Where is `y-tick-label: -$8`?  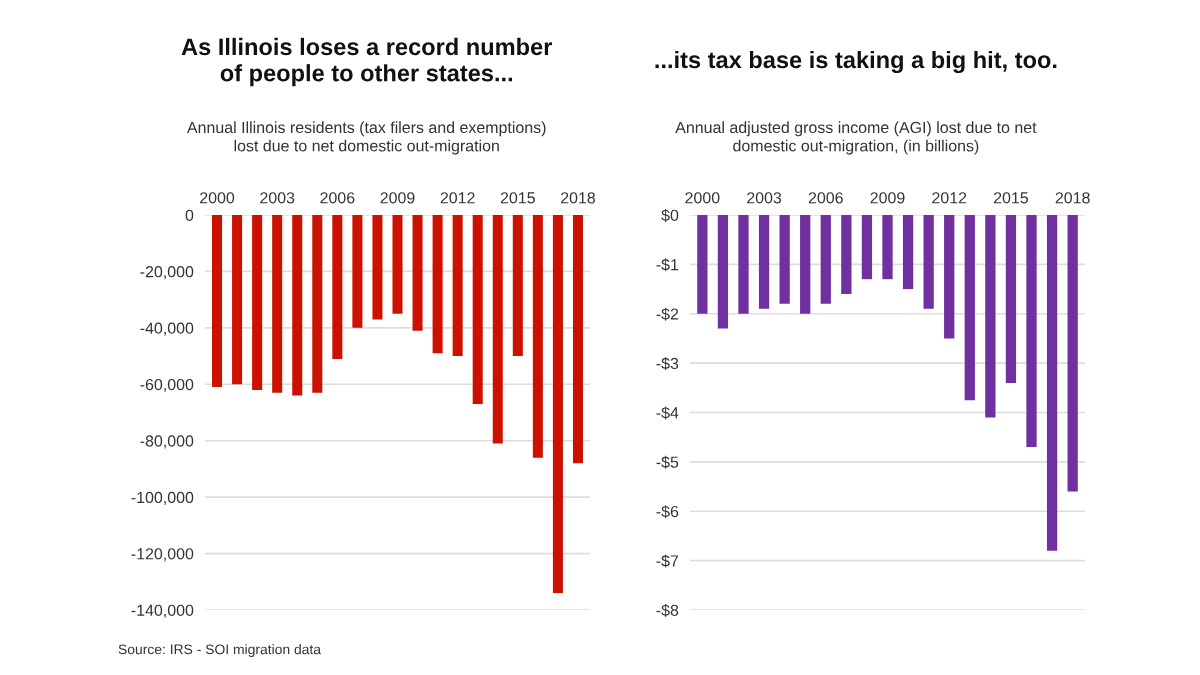
y-tick-label: -$8 is located at coordinates (667, 610).